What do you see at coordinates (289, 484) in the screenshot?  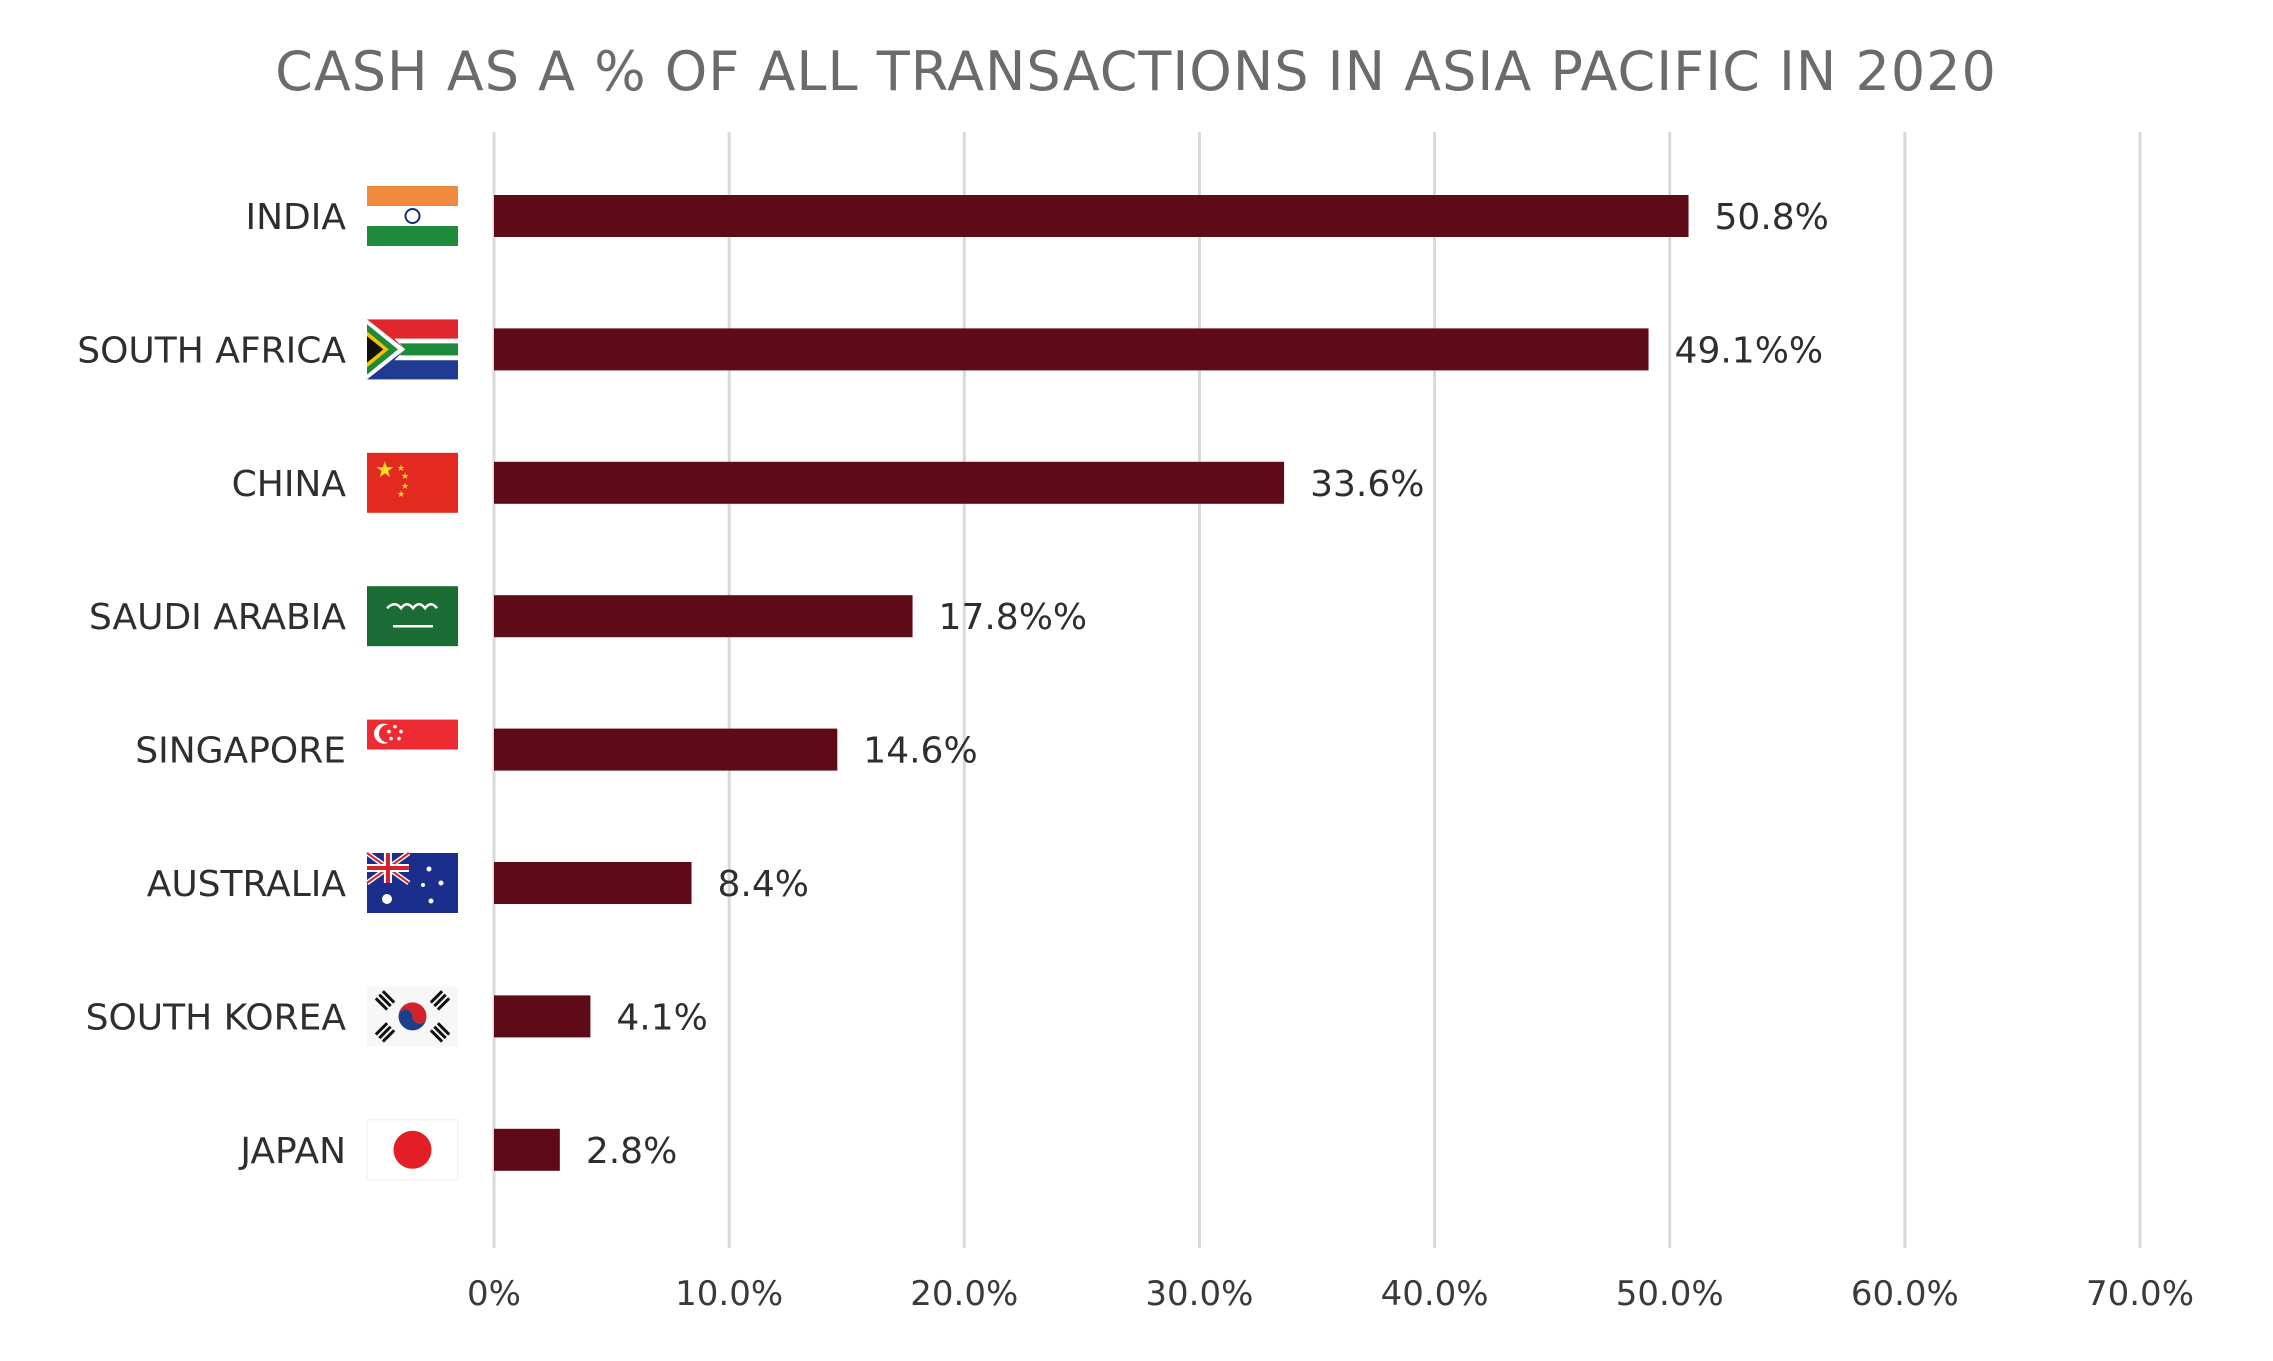 I see `category-label-china: CHINA` at bounding box center [289, 484].